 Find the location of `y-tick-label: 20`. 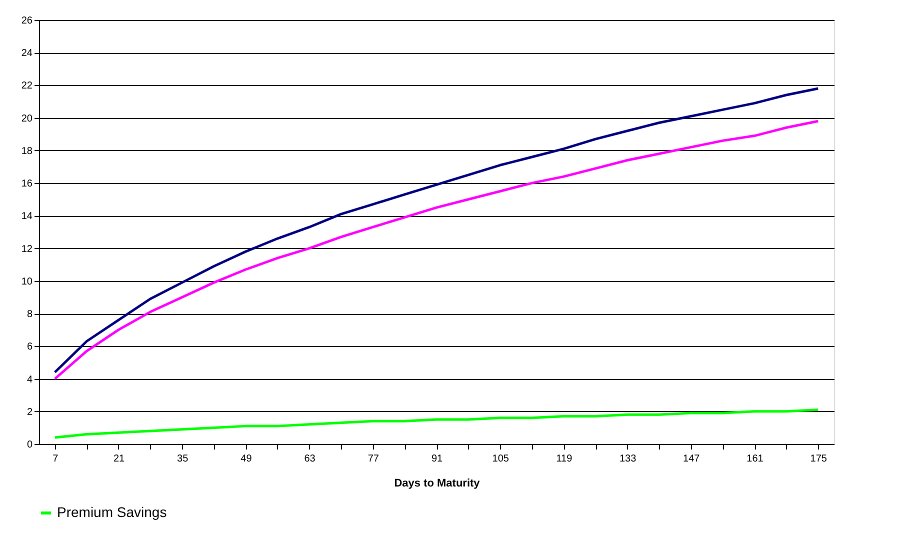

y-tick-label: 20 is located at coordinates (27, 118).